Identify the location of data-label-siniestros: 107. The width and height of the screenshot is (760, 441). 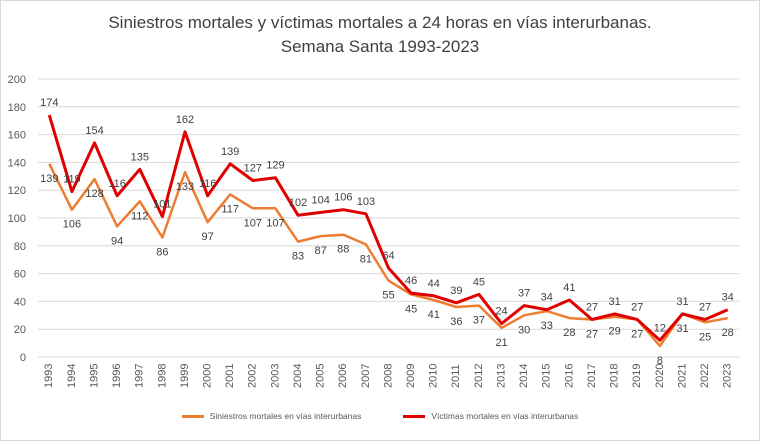
(253, 223).